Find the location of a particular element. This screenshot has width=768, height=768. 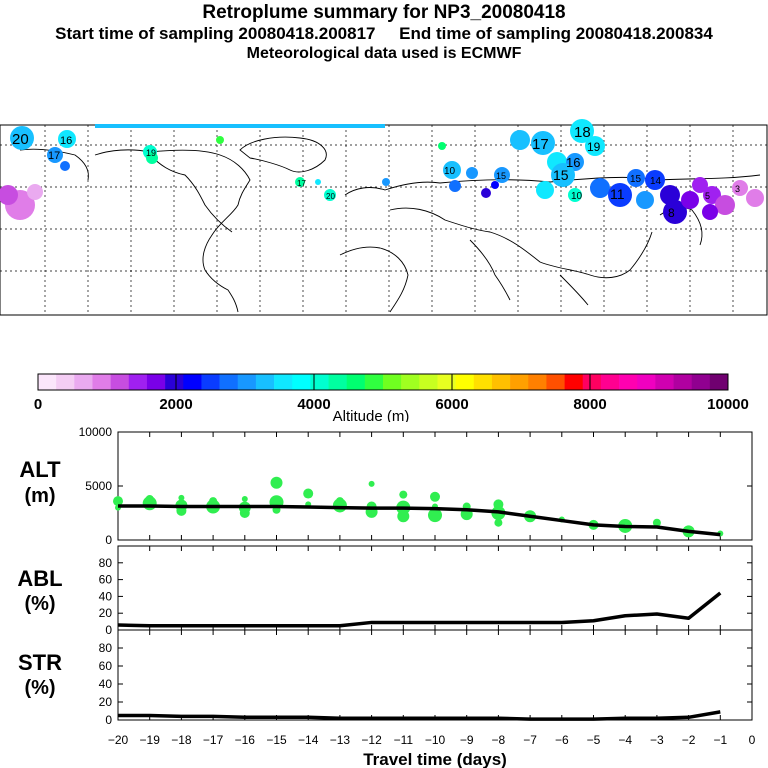

panel-unit-str: (%) is located at coordinates (39, 688).